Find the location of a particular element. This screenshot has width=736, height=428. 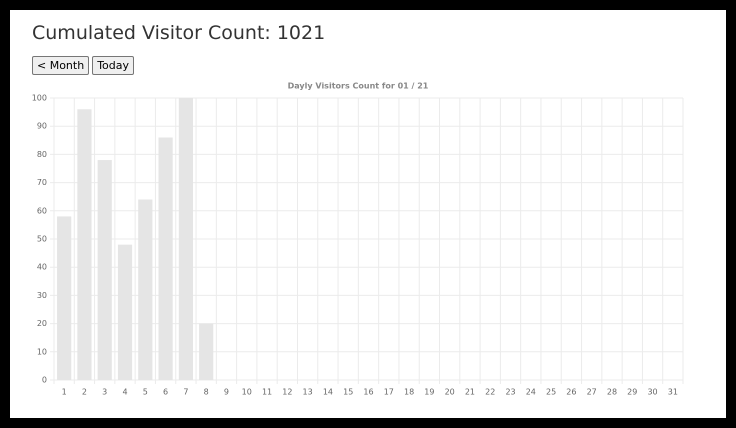

x-tick-label: 7 is located at coordinates (185, 392).